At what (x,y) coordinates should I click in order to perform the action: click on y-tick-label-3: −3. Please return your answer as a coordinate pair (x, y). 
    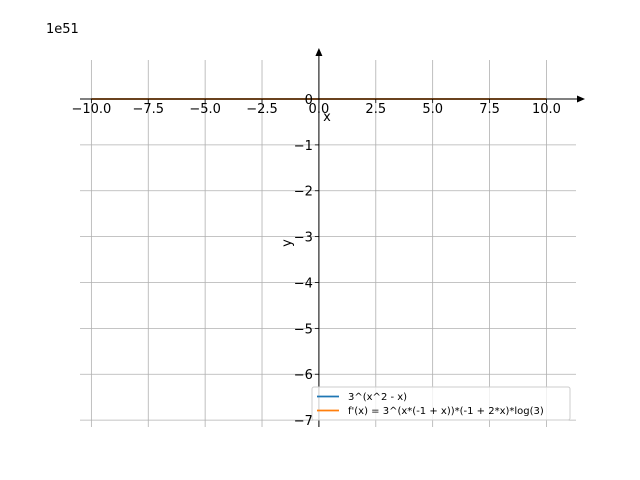
    Looking at the image, I should click on (303, 238).